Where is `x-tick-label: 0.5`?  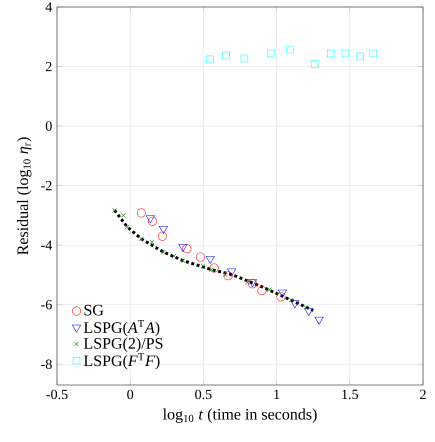
x-tick-label: 0.5 is located at coordinates (203, 395).